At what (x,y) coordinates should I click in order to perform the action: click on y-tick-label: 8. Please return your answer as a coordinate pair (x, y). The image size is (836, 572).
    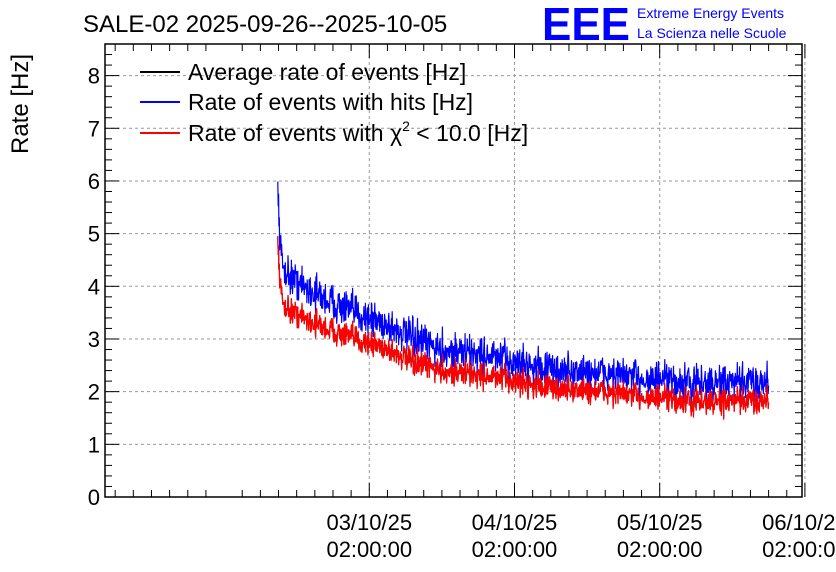
    Looking at the image, I should click on (94, 76).